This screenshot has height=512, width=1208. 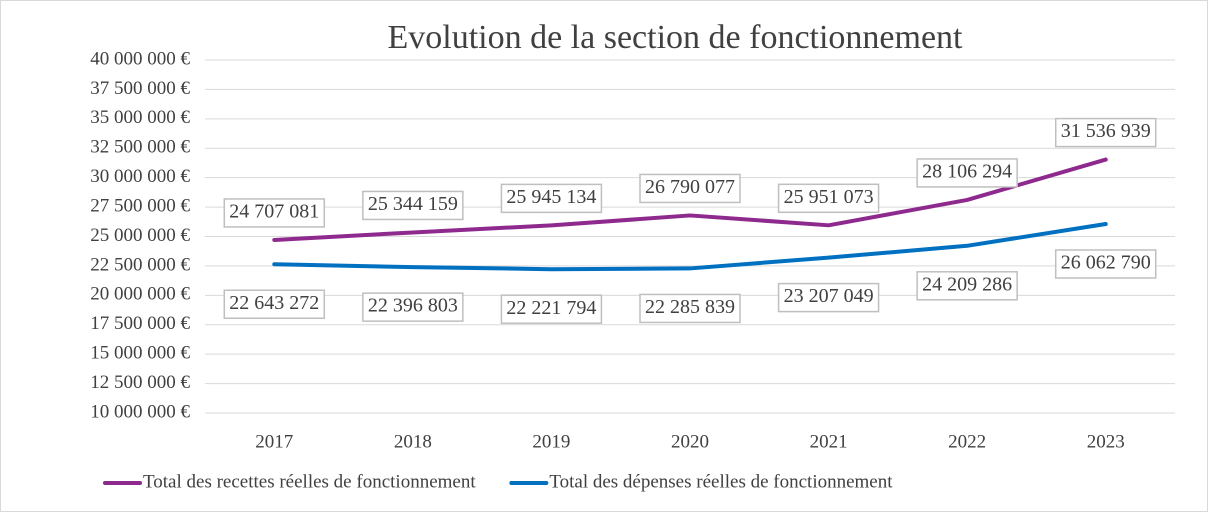 What do you see at coordinates (140, 58) in the screenshot?
I see `y-tick-label: 40 000 000 €` at bounding box center [140, 58].